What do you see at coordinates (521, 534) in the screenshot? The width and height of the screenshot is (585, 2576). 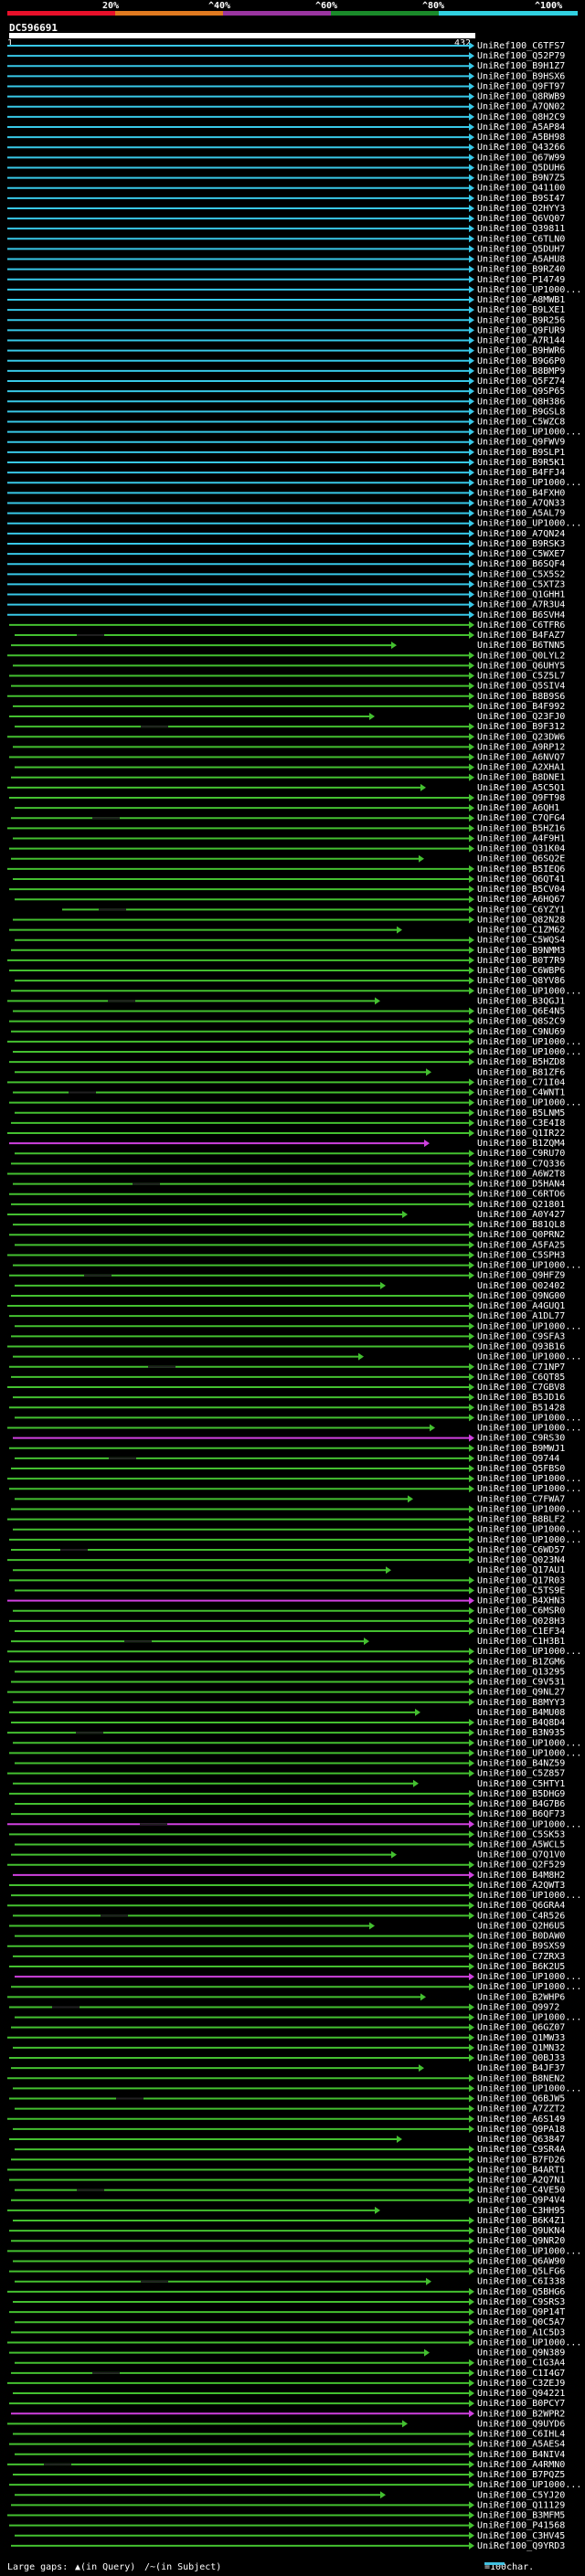 I see `hit-label: UniRef100_A7QN24` at bounding box center [521, 534].